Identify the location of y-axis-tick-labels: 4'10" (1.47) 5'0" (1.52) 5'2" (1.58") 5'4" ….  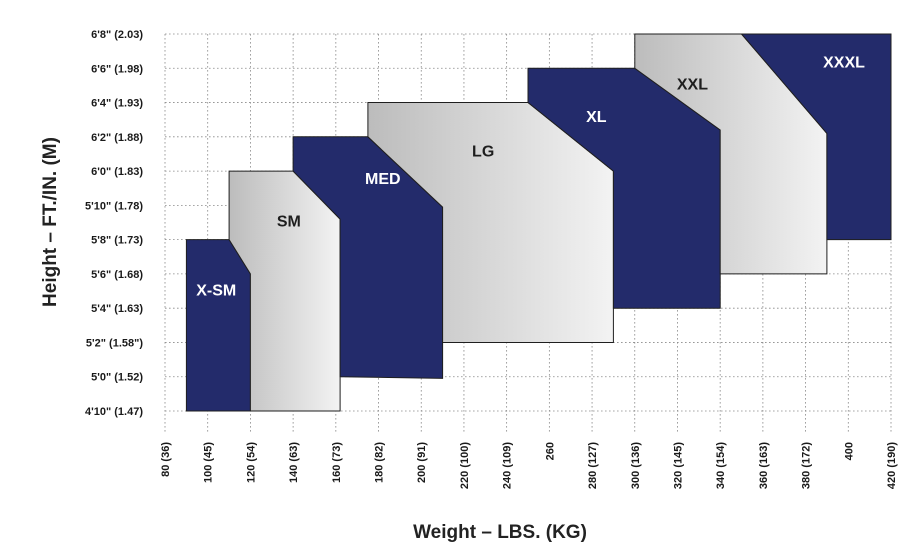
(114, 223).